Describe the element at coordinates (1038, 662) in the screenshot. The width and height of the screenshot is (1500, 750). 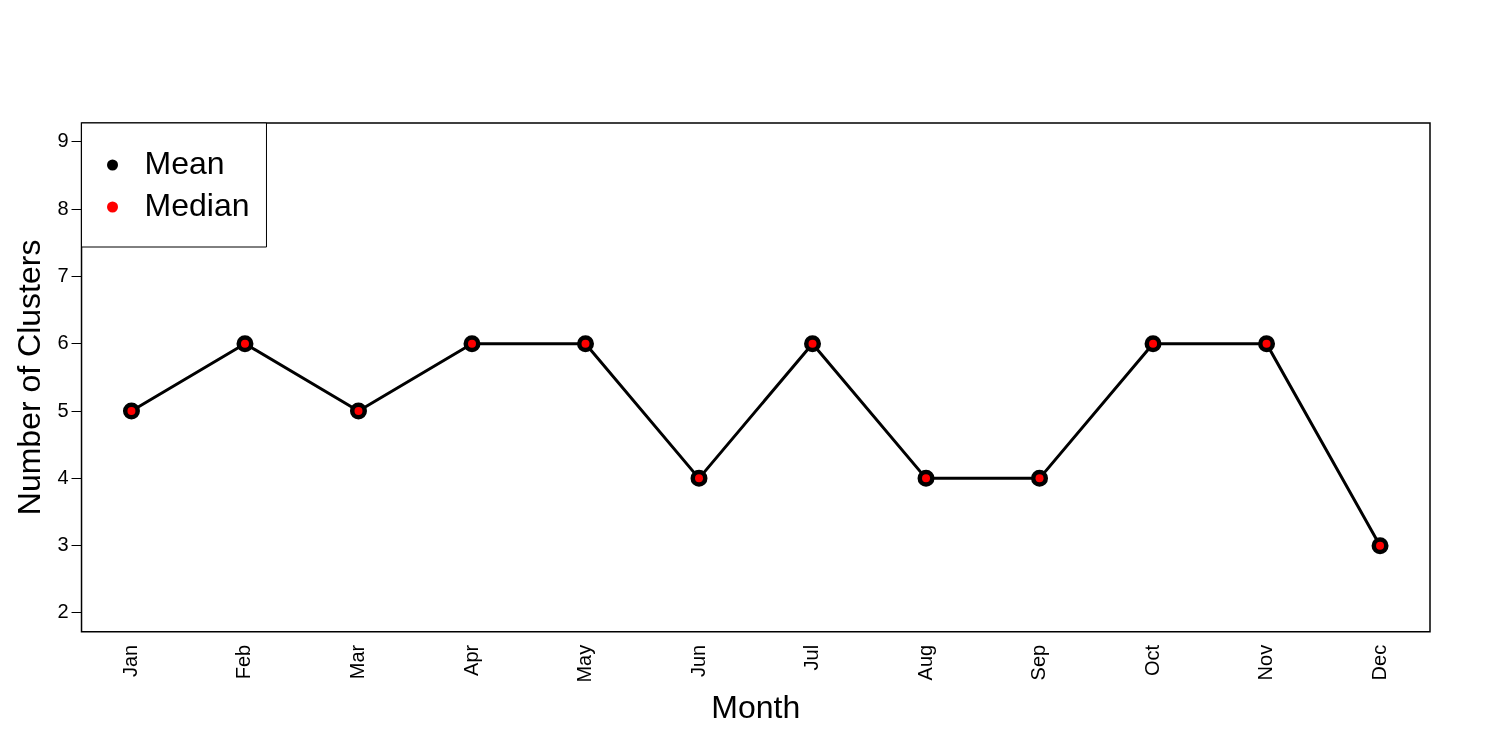
I see `x-tick-label: Sep` at that location.